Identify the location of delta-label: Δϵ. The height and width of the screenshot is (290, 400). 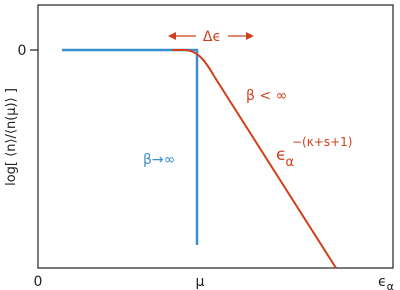
(212, 37).